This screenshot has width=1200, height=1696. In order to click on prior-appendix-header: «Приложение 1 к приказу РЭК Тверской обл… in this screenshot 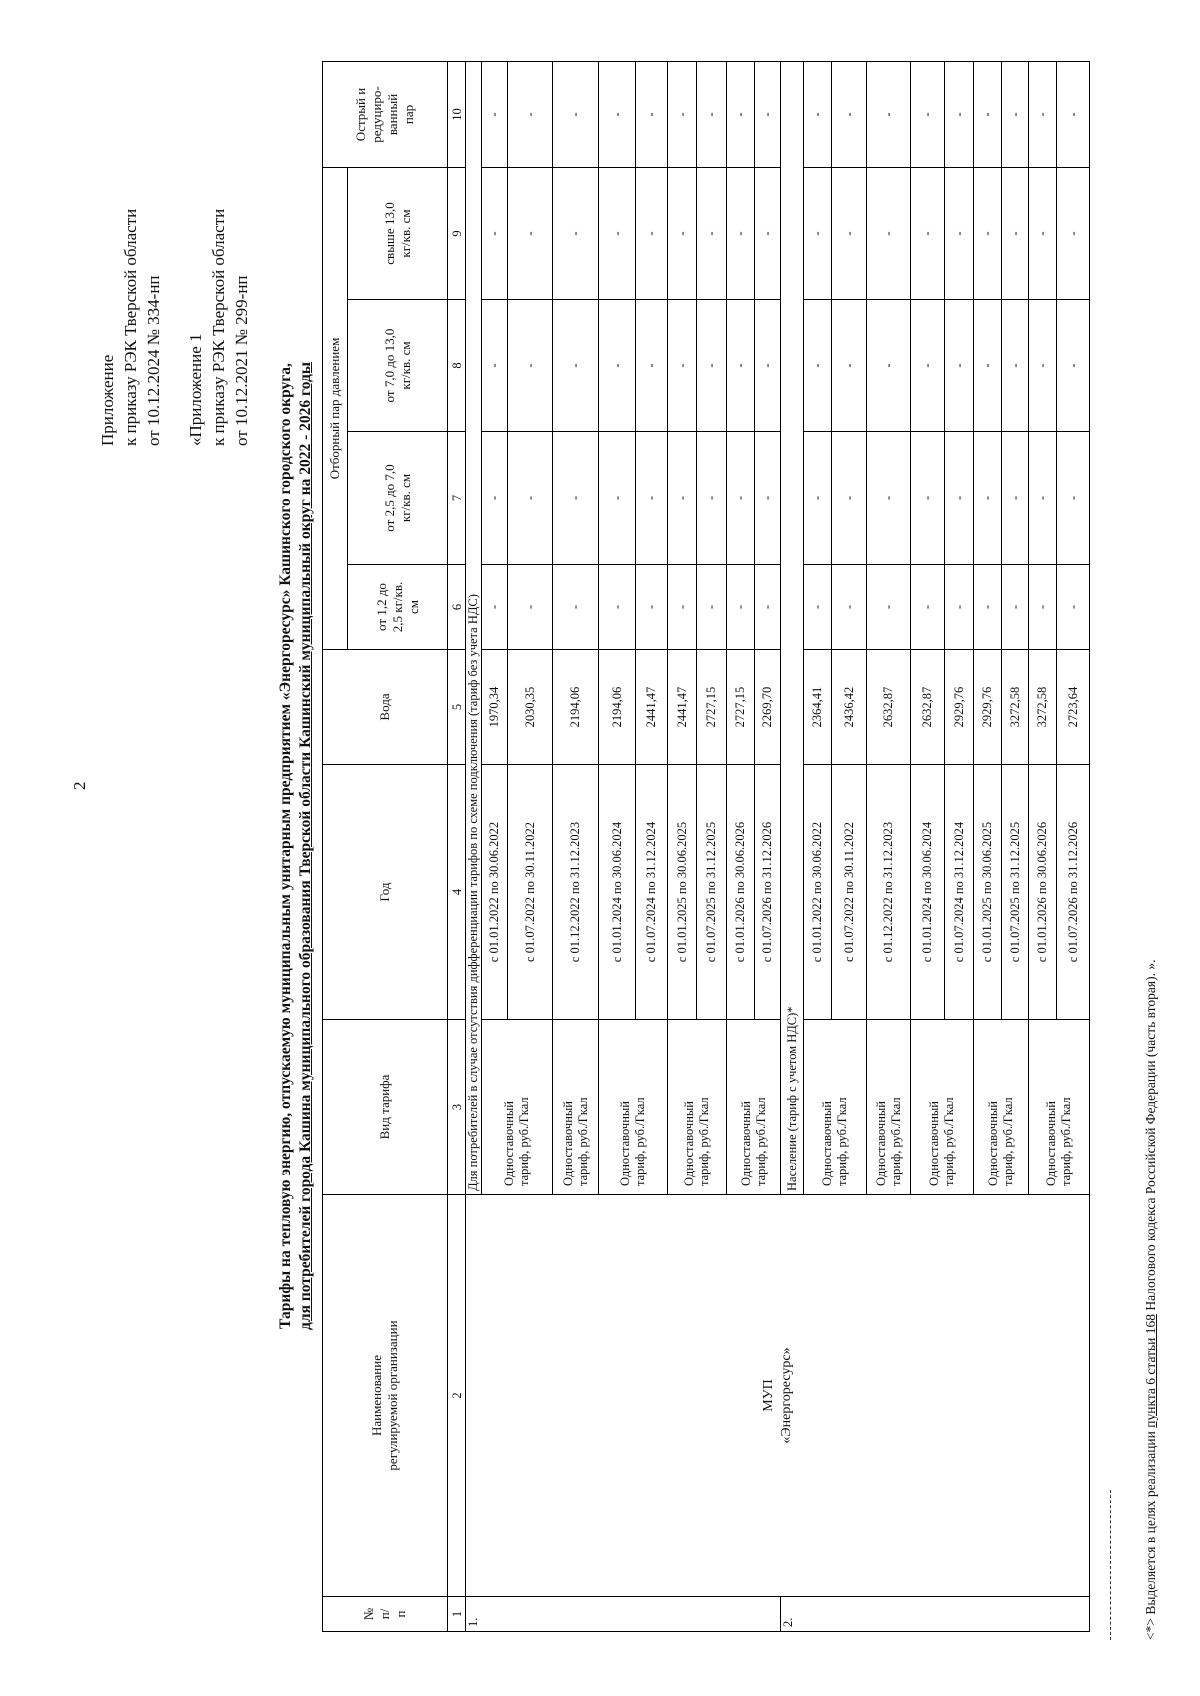, I will do `click(218, 327)`.